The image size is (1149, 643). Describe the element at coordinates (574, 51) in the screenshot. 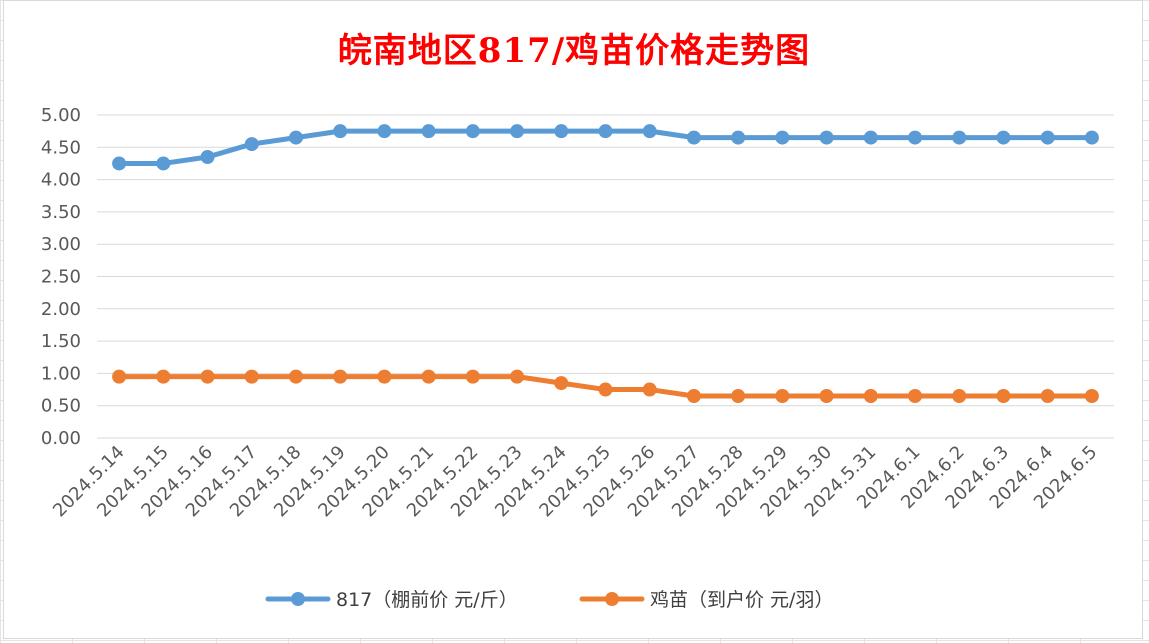

I see `chart-title: 皖南地区817/鸡苗价格走势图` at that location.